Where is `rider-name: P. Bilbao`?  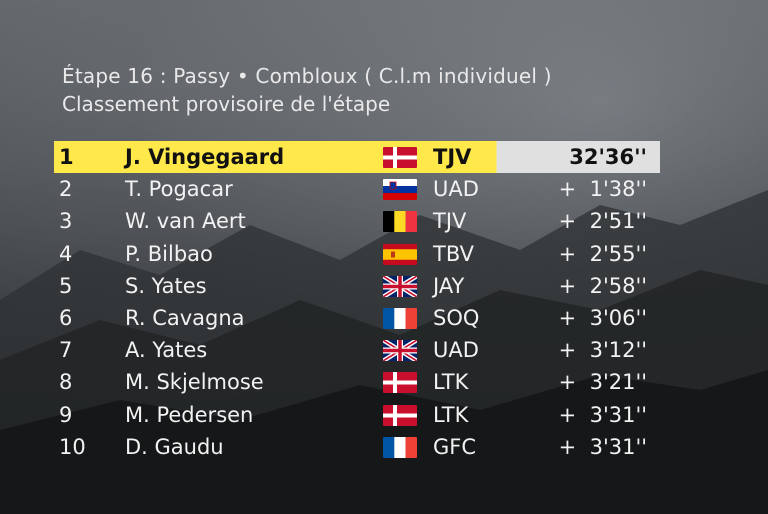
rider-name: P. Bilbao is located at coordinates (169, 253).